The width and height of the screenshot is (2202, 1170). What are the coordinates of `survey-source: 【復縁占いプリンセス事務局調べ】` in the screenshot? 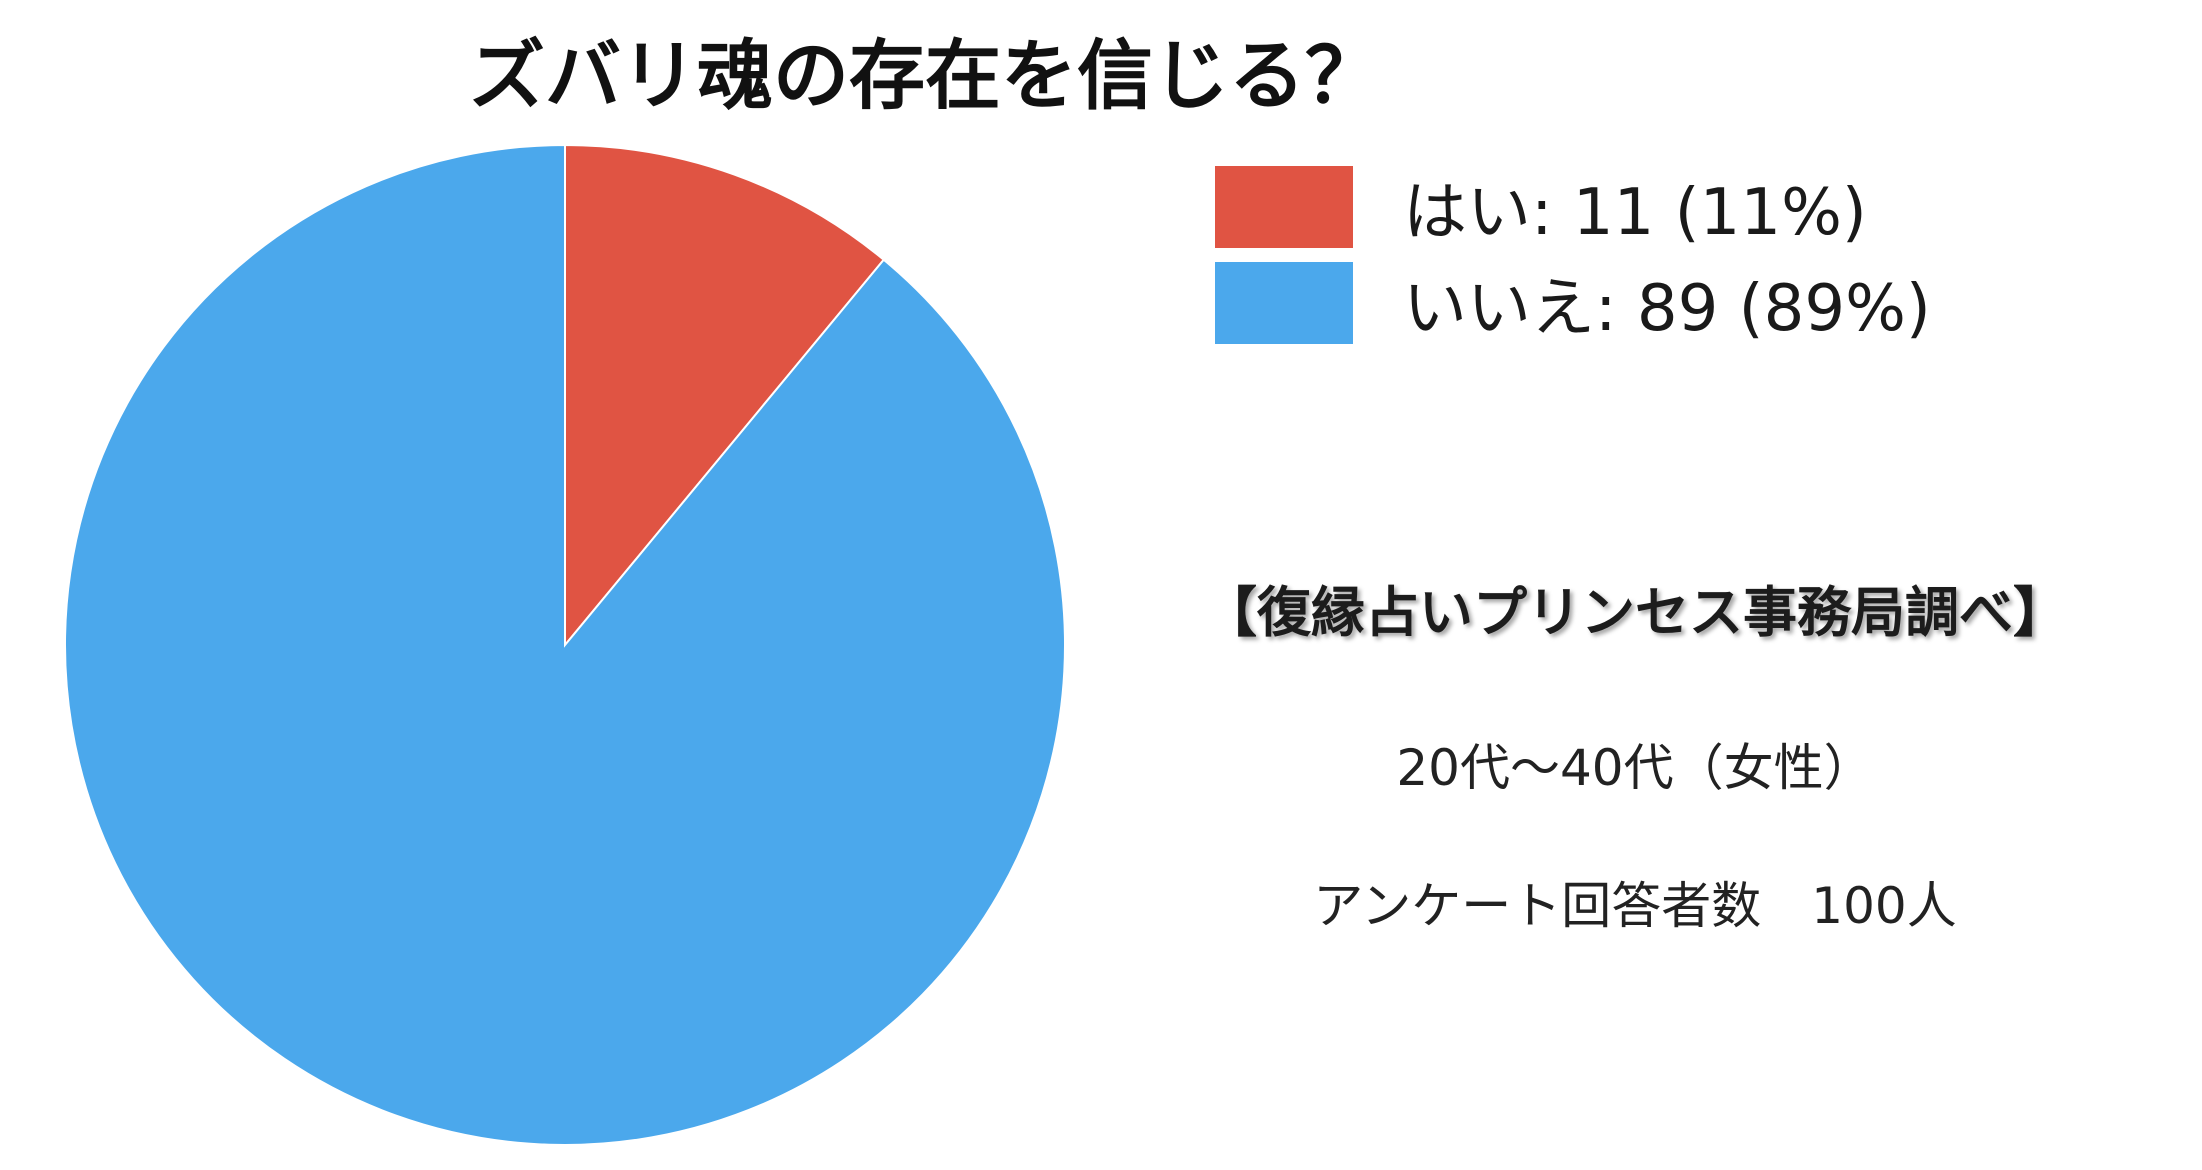 It's located at (1635, 612).